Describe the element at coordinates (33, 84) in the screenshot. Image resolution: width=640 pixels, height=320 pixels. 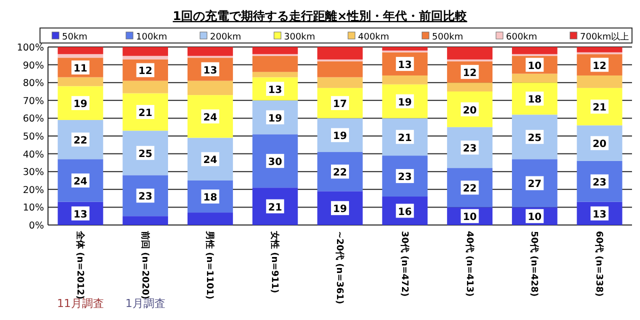
I see `y-tick-label: 80%` at that location.